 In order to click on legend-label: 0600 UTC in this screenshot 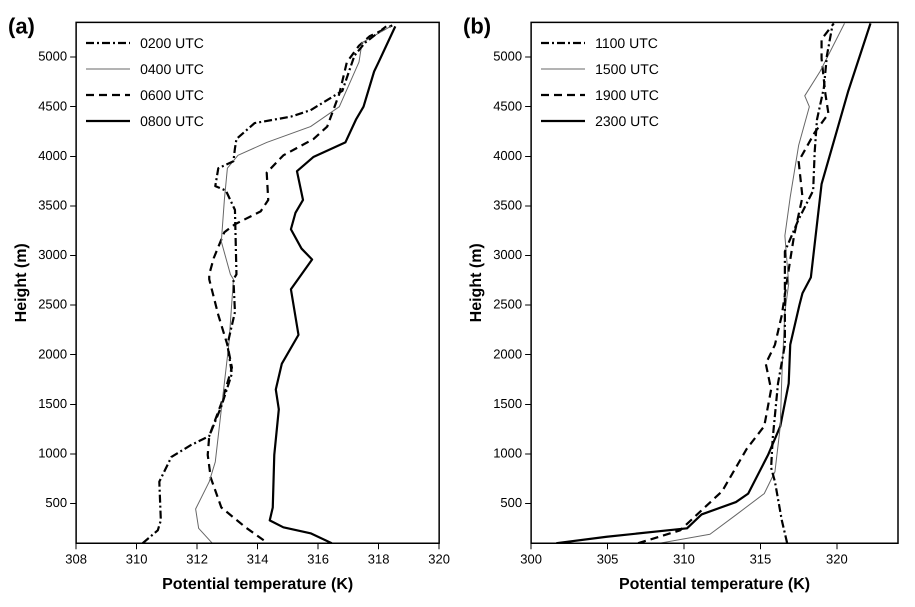, I will do `click(172, 95)`.